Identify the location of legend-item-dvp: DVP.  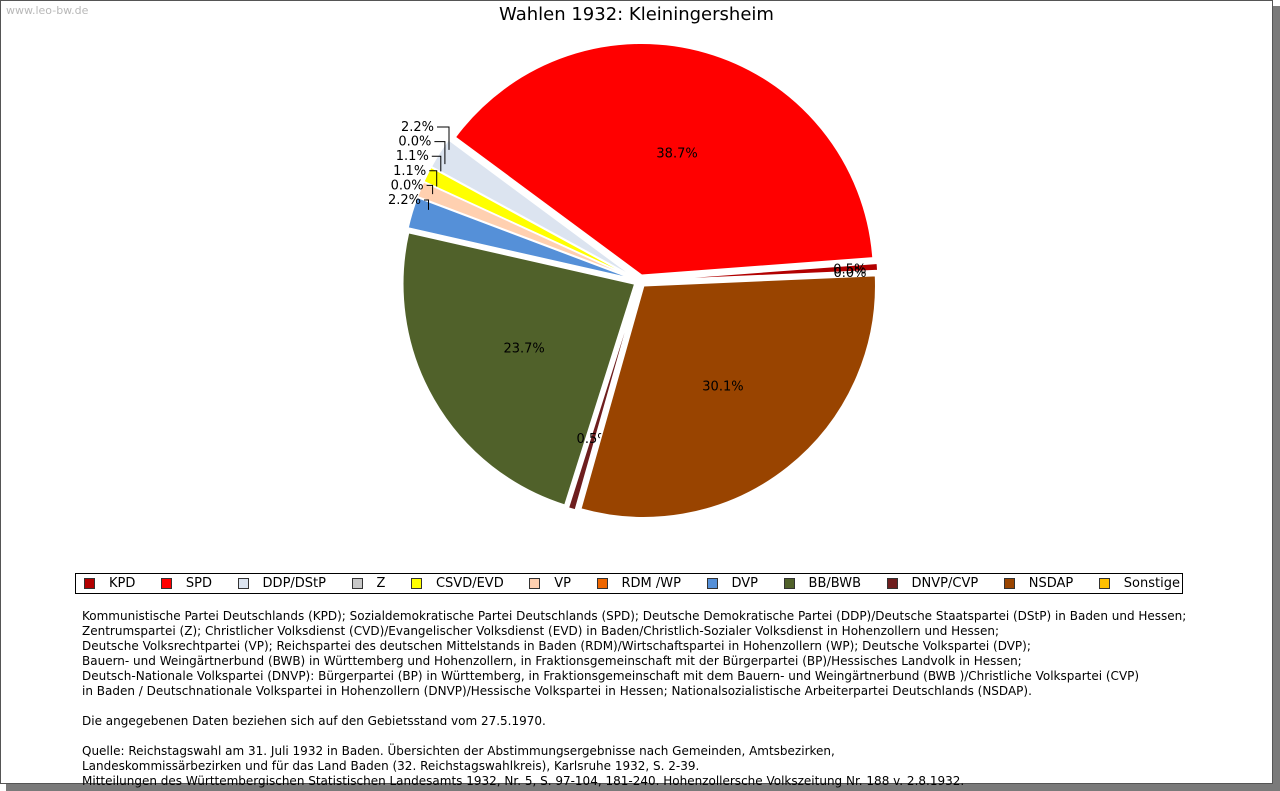
(732, 583).